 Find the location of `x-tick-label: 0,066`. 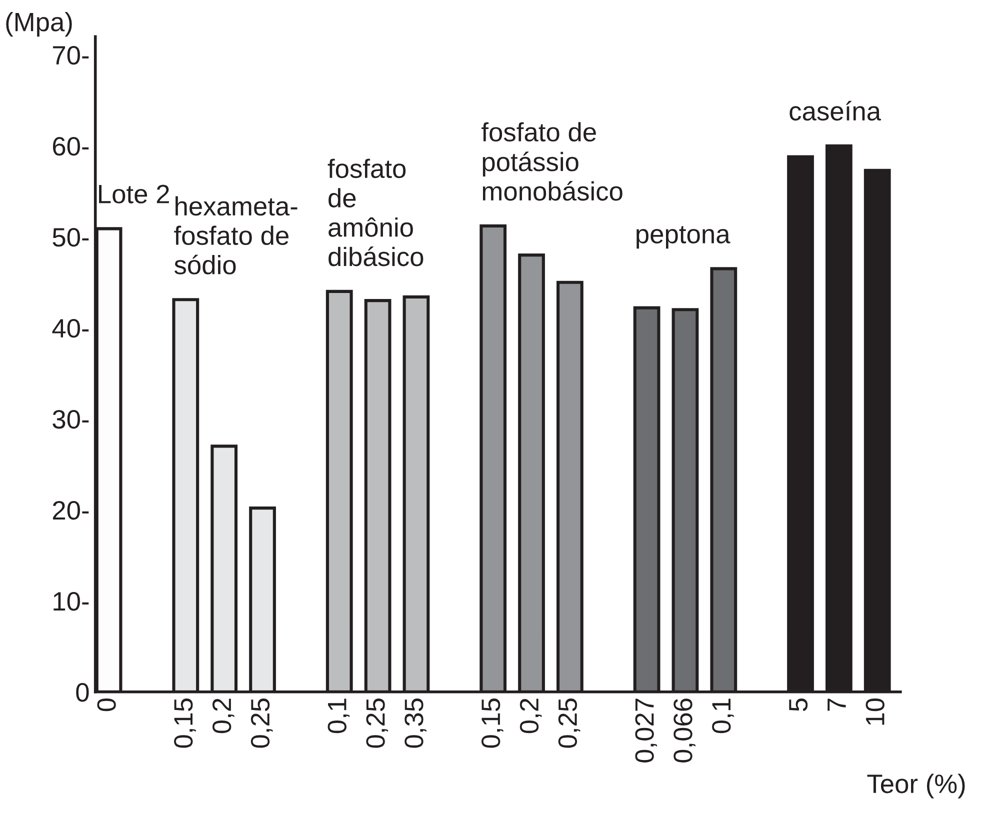

x-tick-label: 0,066 is located at coordinates (685, 730).